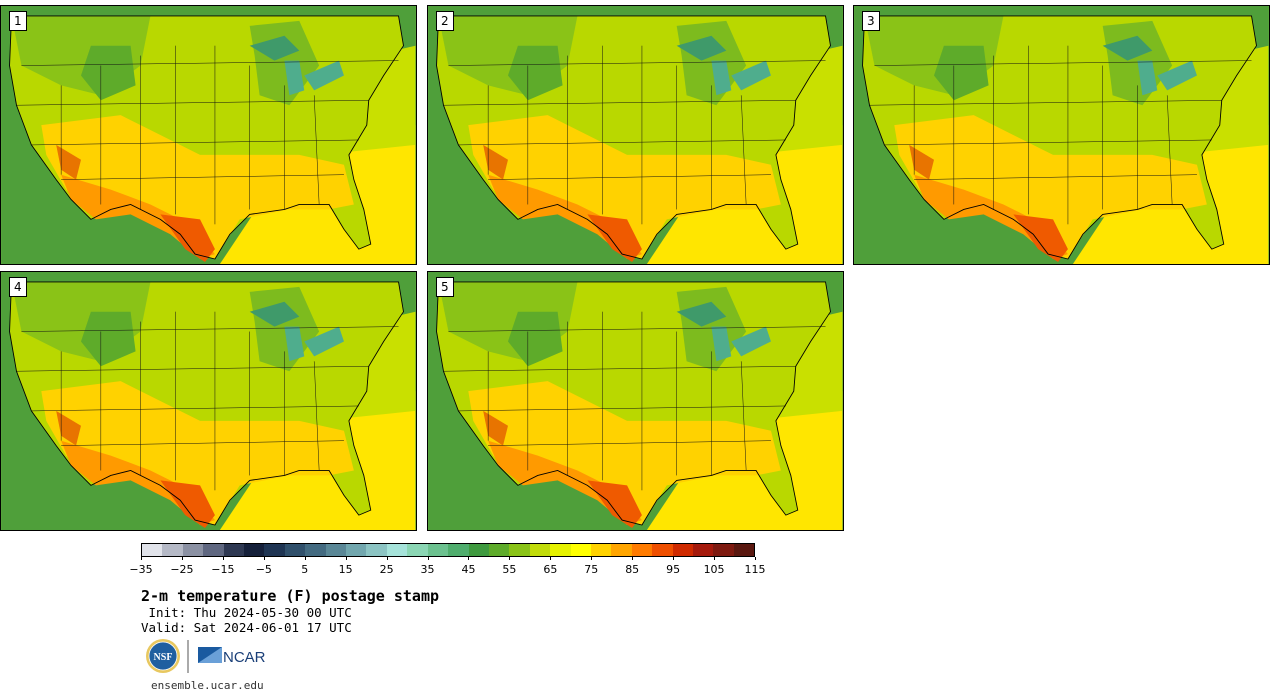 This screenshot has width=1280, height=696. Describe the element at coordinates (714, 569) in the screenshot. I see `colorbar-tick-label: 105` at that location.